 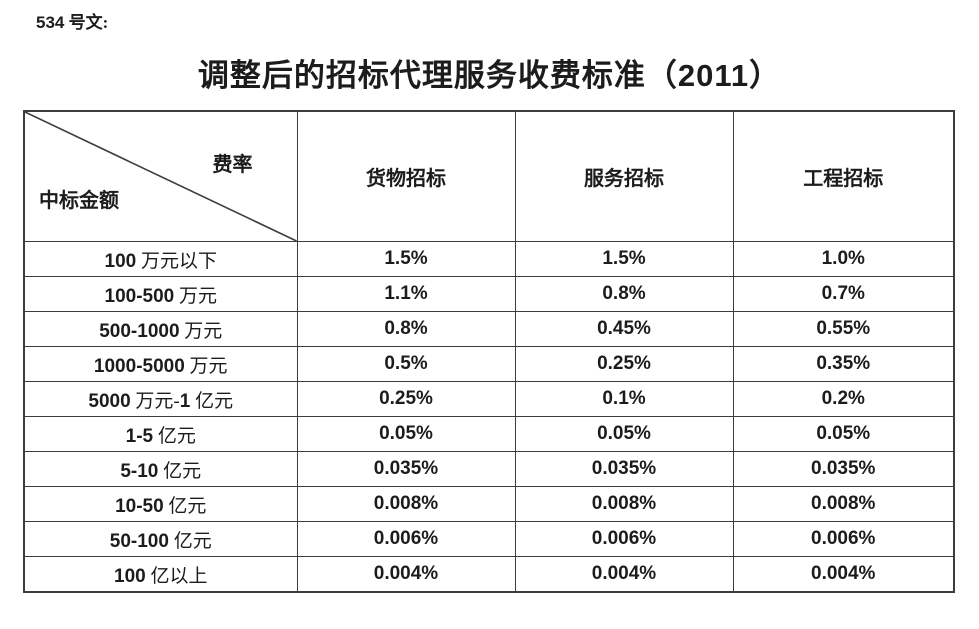 I want to click on rate-cell-goods: 0.25%, so click(x=406, y=399).